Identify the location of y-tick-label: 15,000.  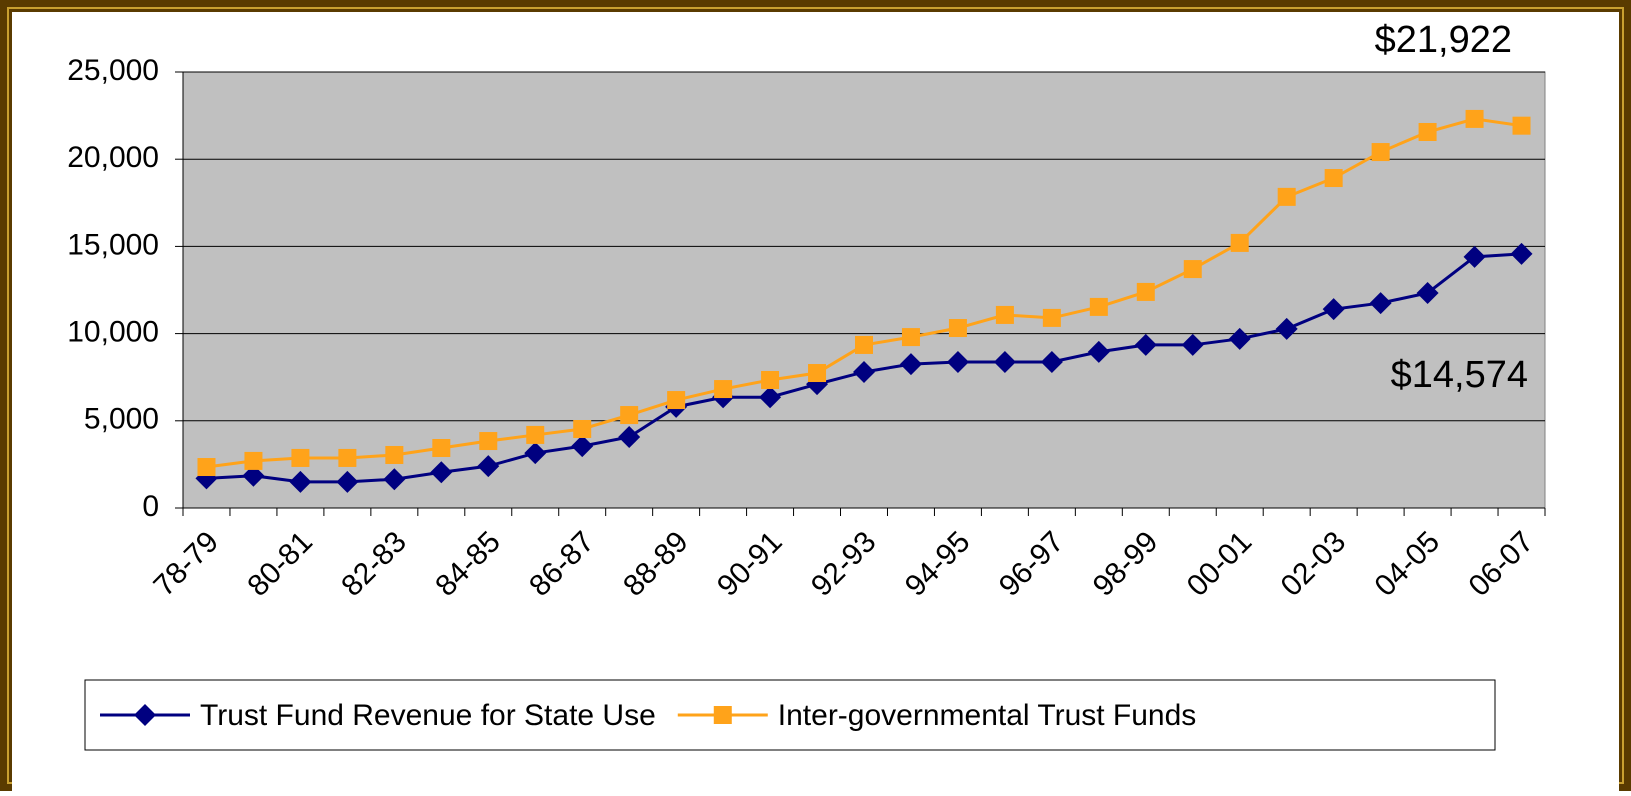
(113, 244).